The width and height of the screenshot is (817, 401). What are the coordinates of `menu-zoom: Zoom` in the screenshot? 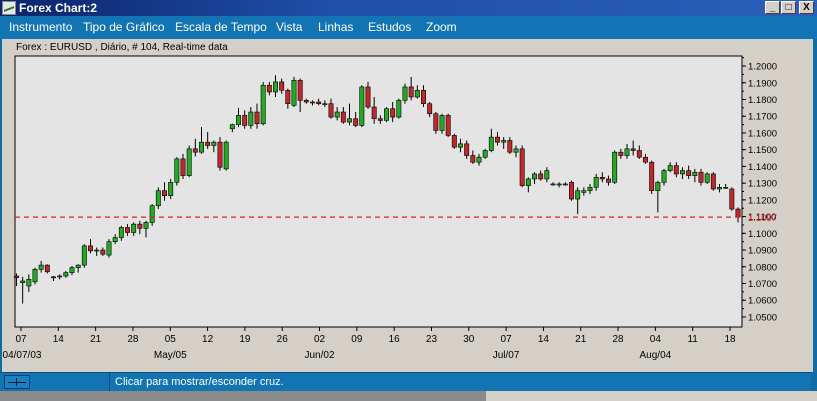 It's located at (441, 27).